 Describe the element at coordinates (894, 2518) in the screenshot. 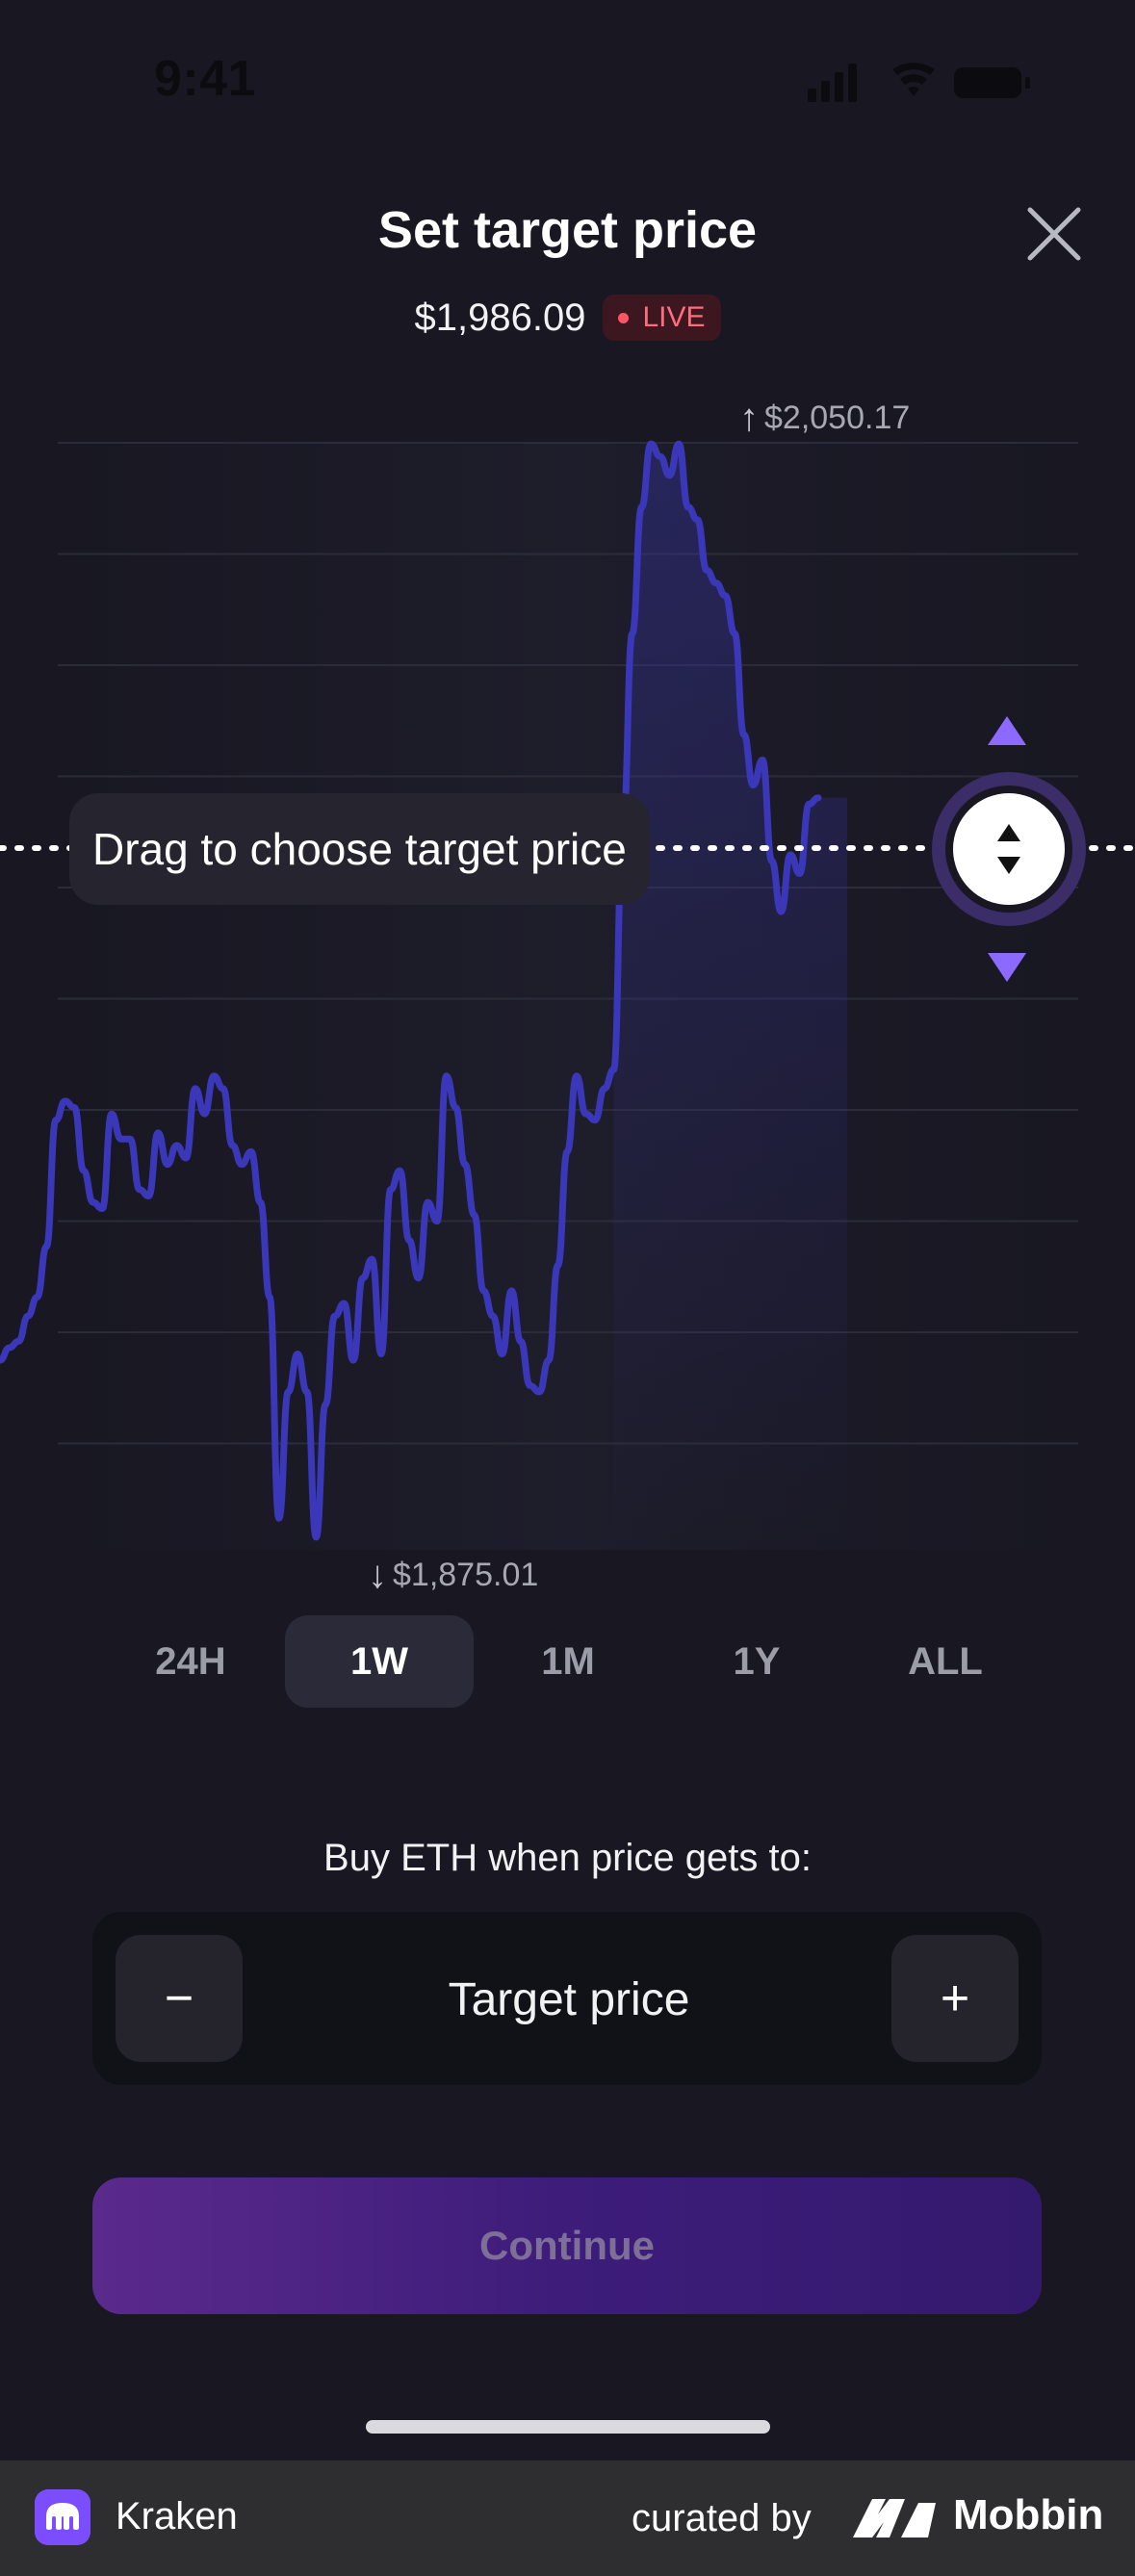

I see `mobbin-logo-icon` at that location.